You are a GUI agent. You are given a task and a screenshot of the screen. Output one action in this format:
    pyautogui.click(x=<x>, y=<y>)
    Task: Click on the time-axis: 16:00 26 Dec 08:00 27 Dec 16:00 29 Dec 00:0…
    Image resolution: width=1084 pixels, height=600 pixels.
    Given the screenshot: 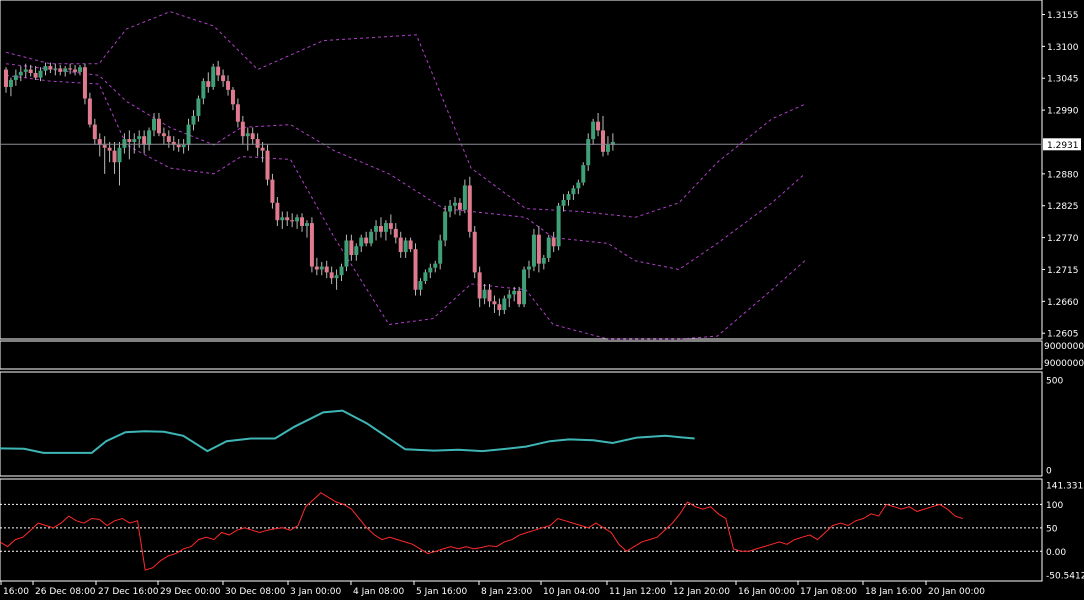 What is the action you would take?
    pyautogui.click(x=492, y=589)
    